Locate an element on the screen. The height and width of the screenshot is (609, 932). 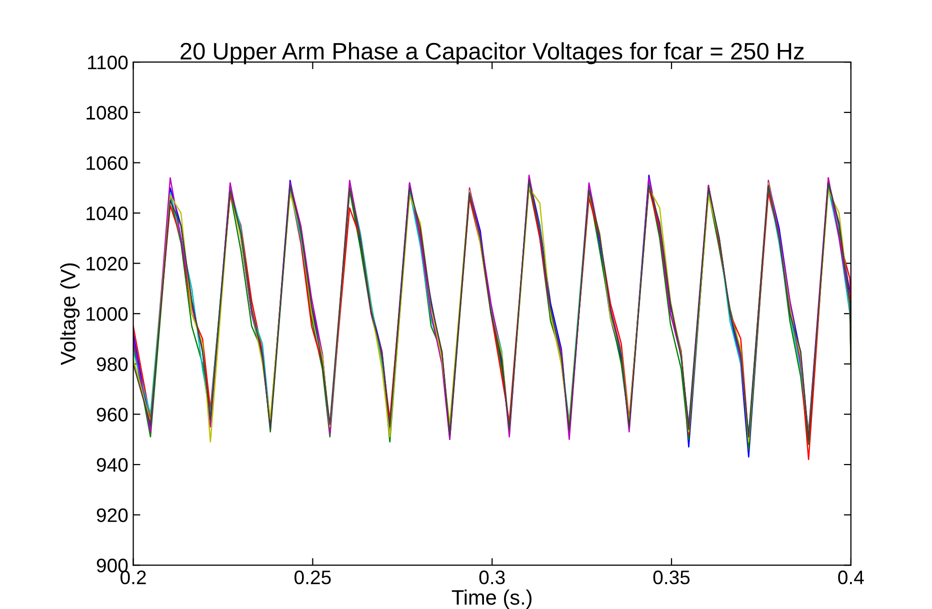
y-tick-label: 1020 is located at coordinates (107, 263).